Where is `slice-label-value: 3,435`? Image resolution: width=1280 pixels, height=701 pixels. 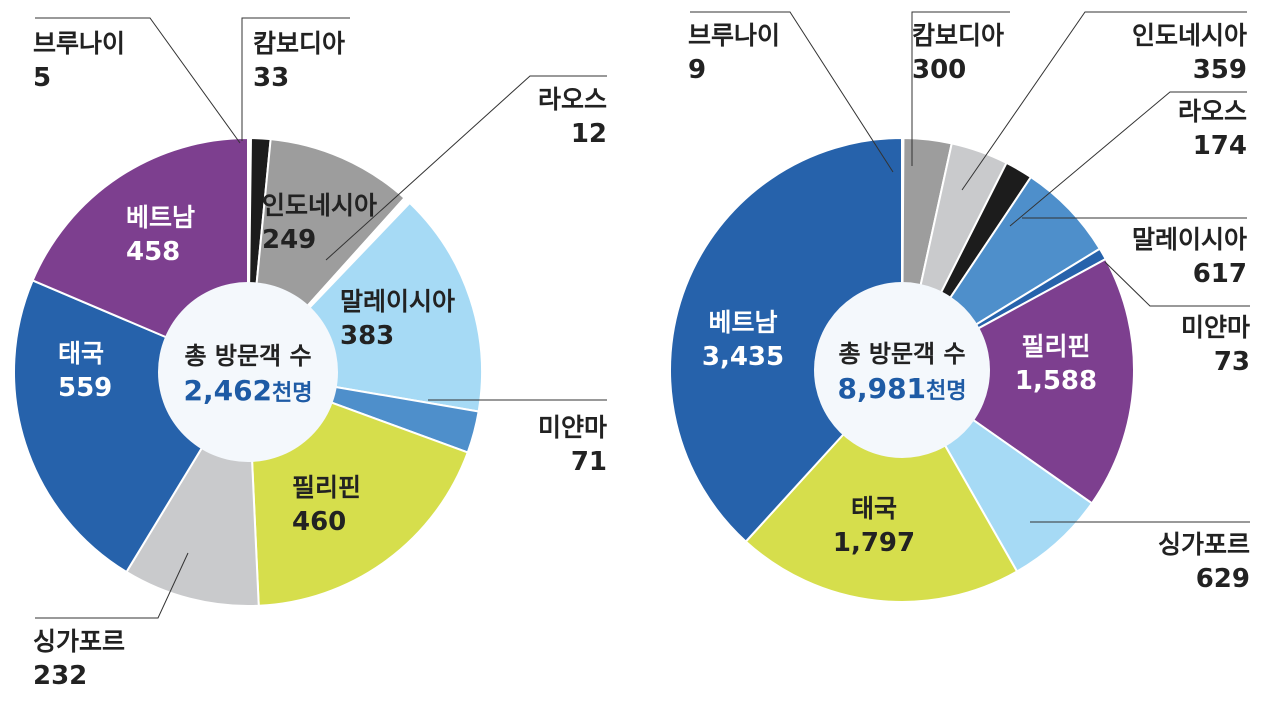
slice-label-value: 3,435 is located at coordinates (743, 357).